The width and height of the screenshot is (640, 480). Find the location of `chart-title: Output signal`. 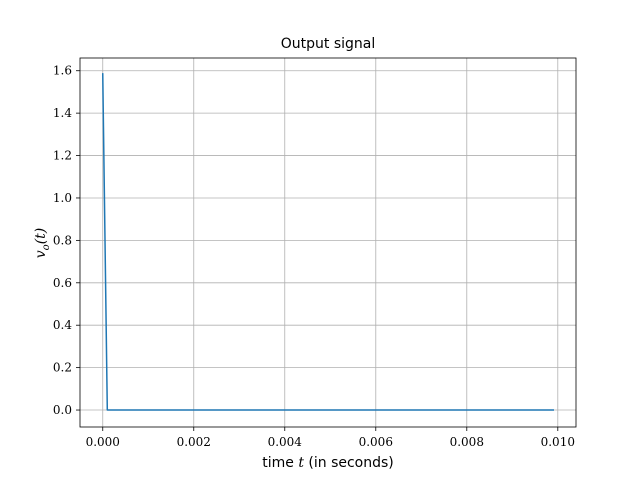

chart-title: Output signal is located at coordinates (328, 44).